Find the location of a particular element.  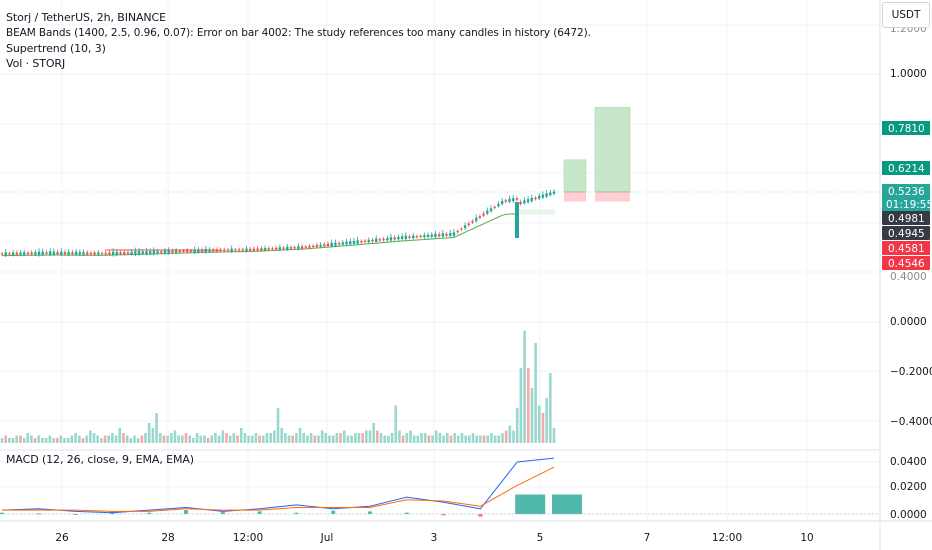

time-axis-label: 7 is located at coordinates (647, 538).